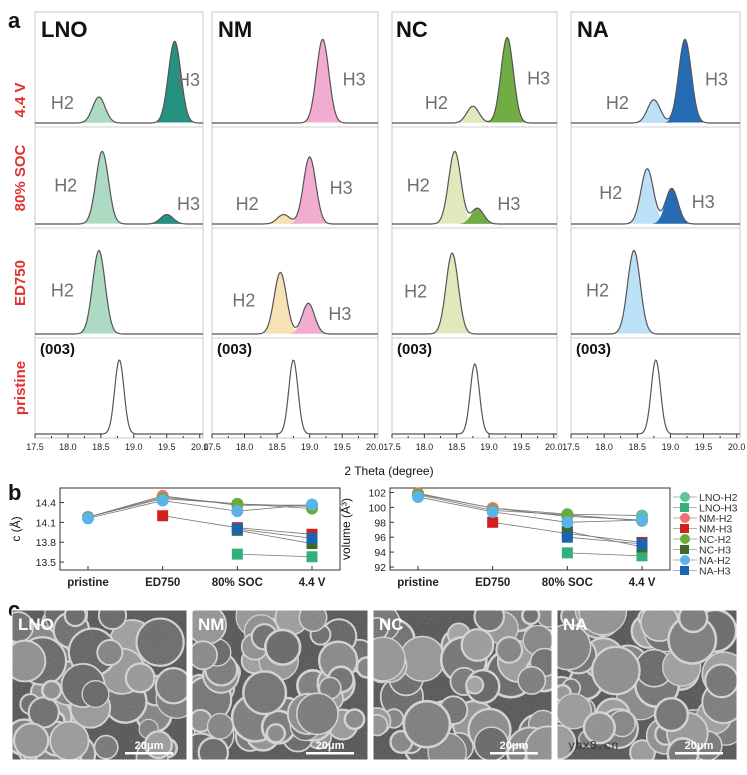  What do you see at coordinates (312, 538) in the screenshot?
I see `point-na-h3` at bounding box center [312, 538].